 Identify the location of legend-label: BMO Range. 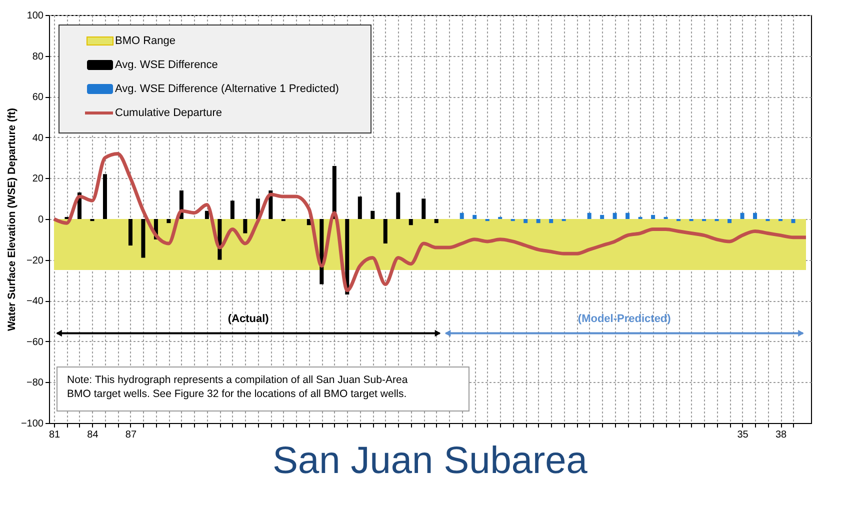
(145, 41).